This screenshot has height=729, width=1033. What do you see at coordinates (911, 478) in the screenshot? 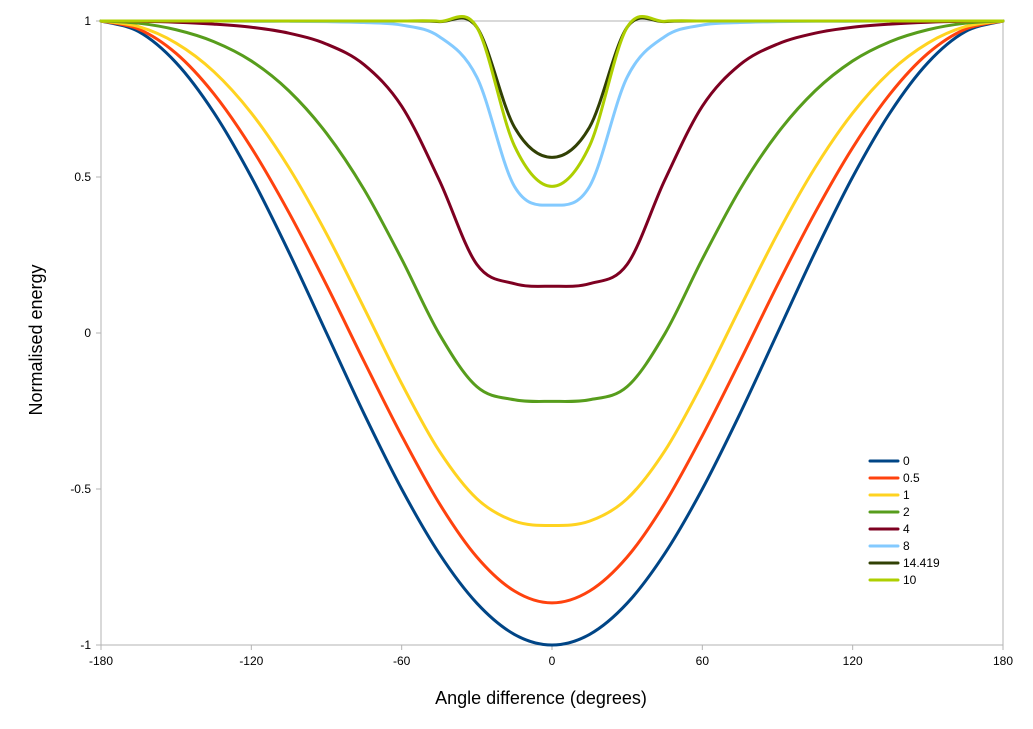
I see `legend-label: 0.5` at bounding box center [911, 478].